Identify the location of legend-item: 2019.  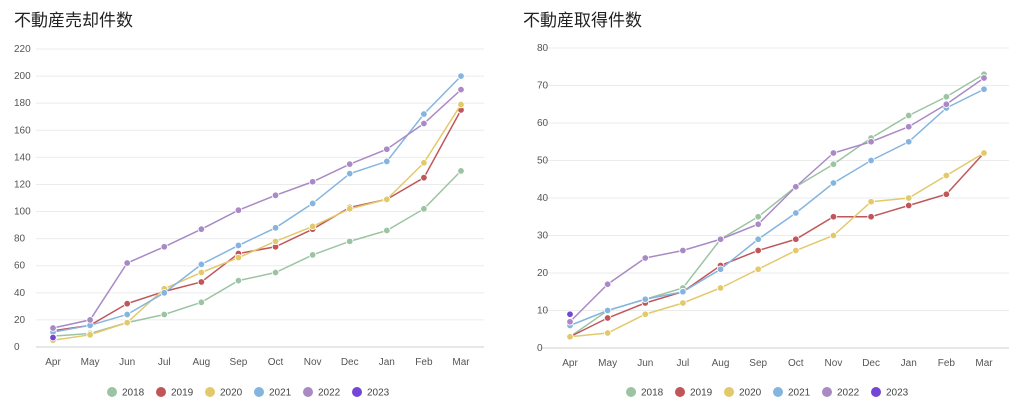
(175, 393).